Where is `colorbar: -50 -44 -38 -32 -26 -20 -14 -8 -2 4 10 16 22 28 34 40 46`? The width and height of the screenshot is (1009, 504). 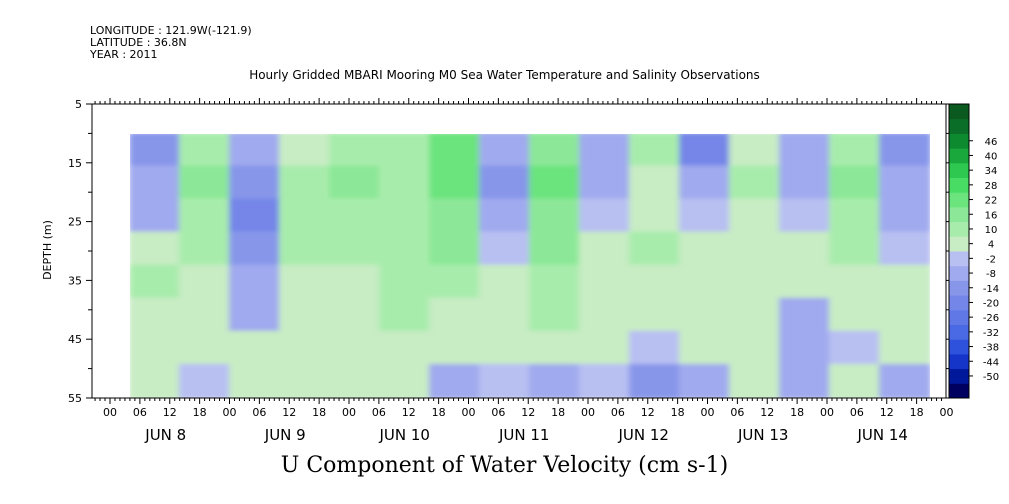
colorbar: -50 -44 -38 -32 -26 -20 -14 -8 -2 4 10 16 22 28 34 40 46 is located at coordinates (973, 251).